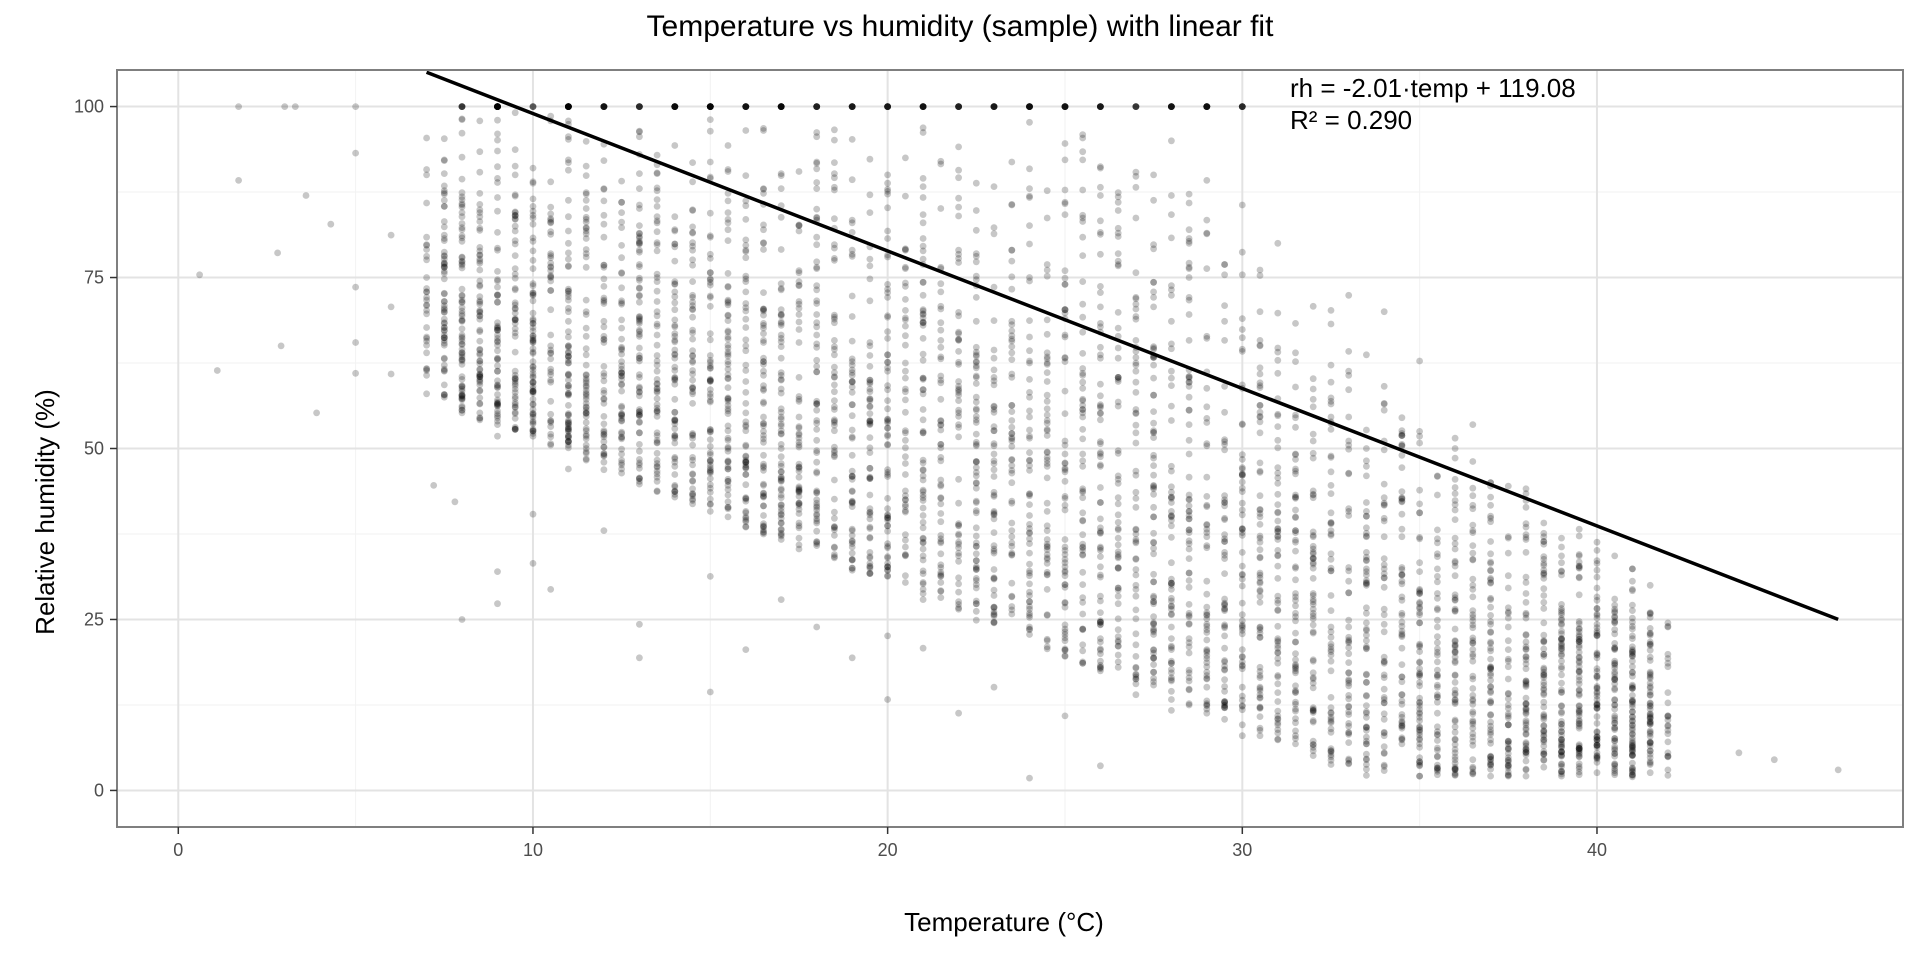  Describe the element at coordinates (1242, 850) in the screenshot. I see `x-tick-label: 30` at that location.